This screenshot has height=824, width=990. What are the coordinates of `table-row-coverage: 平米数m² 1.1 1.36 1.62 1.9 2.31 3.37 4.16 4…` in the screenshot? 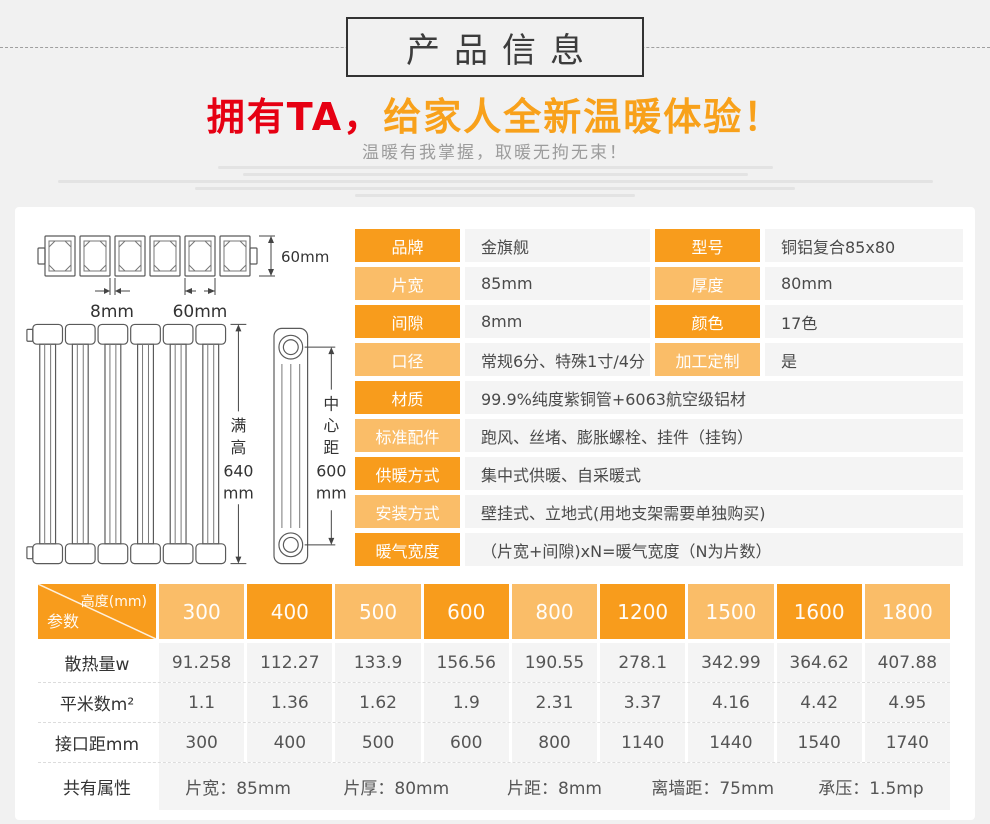 It's located at (494, 703).